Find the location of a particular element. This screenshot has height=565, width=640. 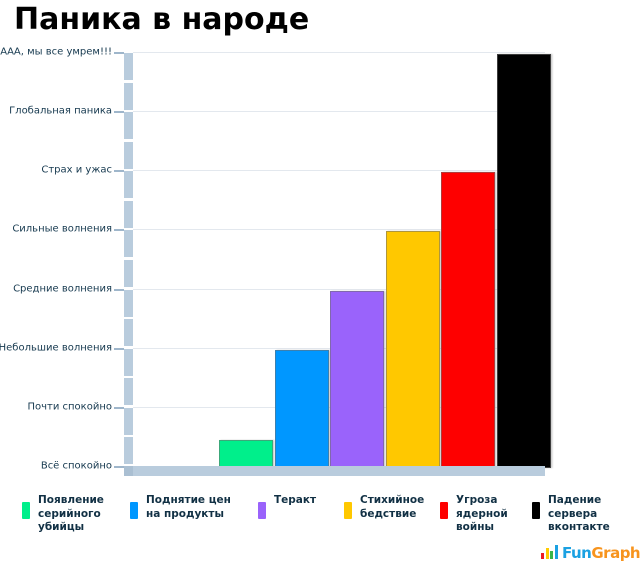

legend-label: Падение сервера вконтакте is located at coordinates (579, 513).